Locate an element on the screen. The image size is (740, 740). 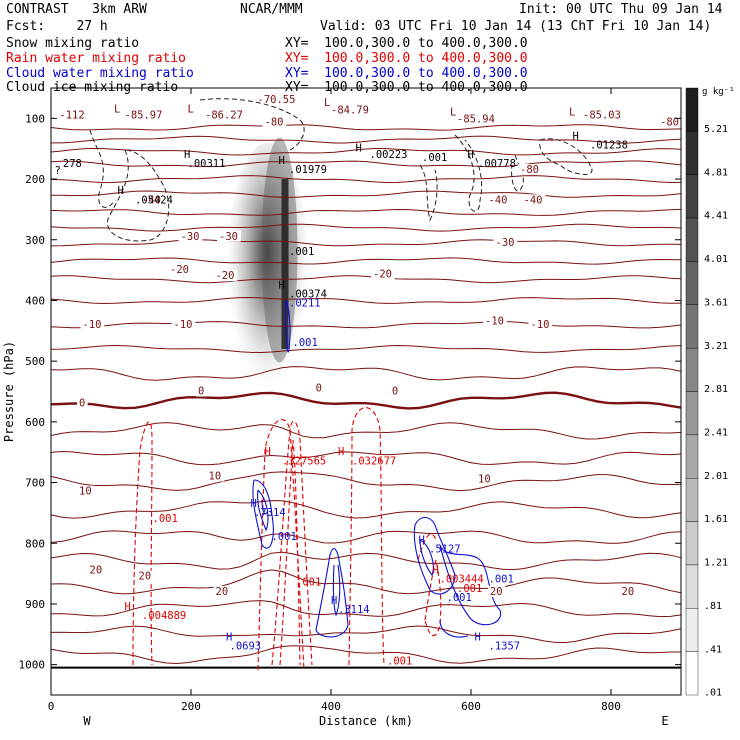
cloud-ice-label: .00223 is located at coordinates (389, 155).